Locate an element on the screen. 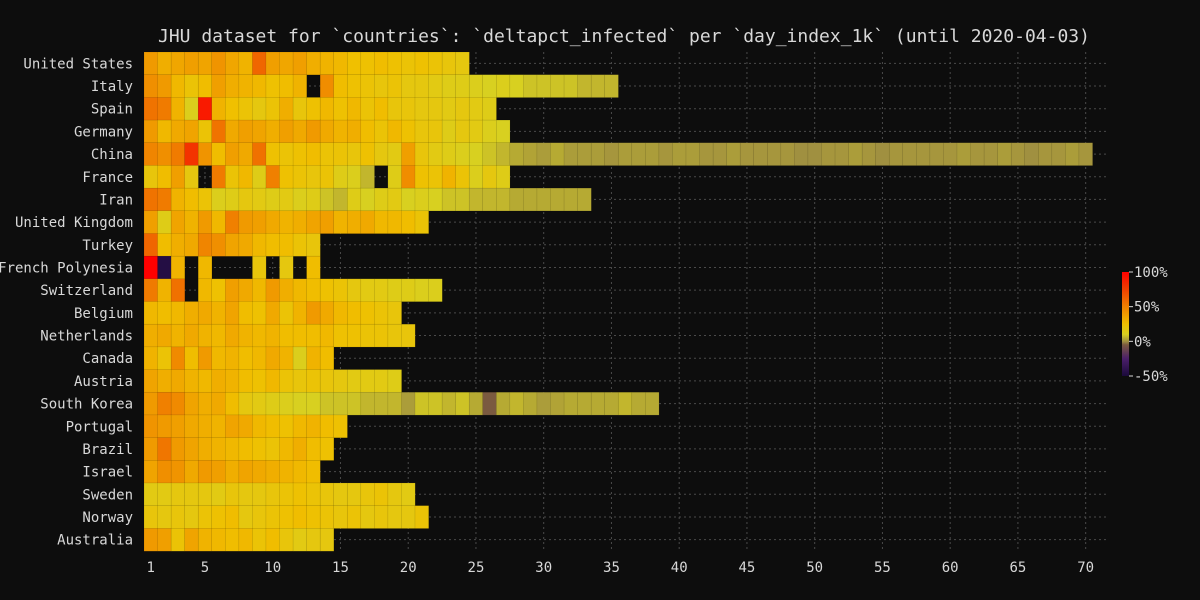 Image resolution: width=1200 pixels, height=600 pixels. colorbar-tick-label: -50% is located at coordinates (1151, 377).